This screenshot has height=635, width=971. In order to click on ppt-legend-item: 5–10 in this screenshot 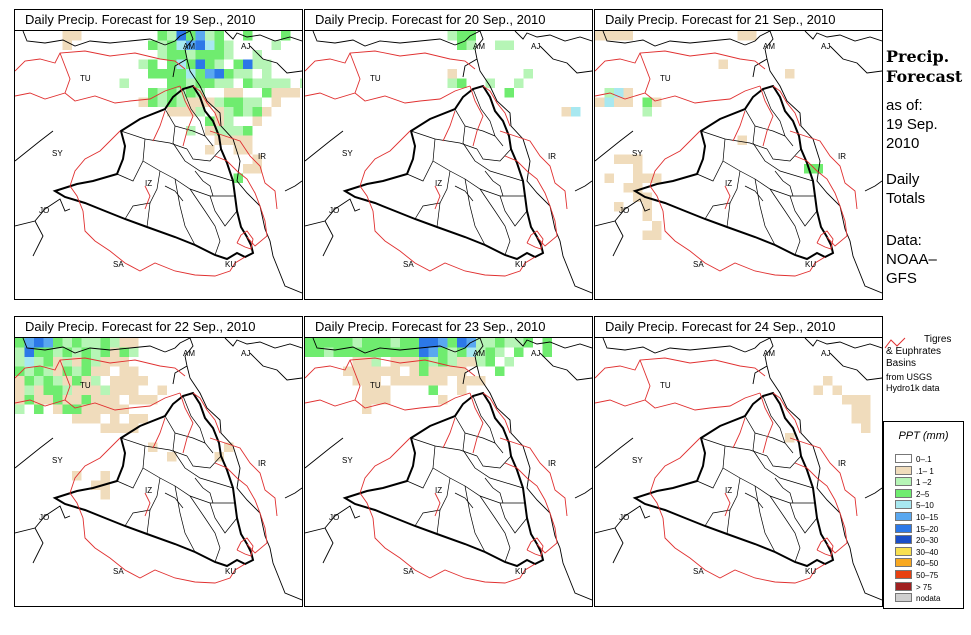, I will do `click(914, 505)`.